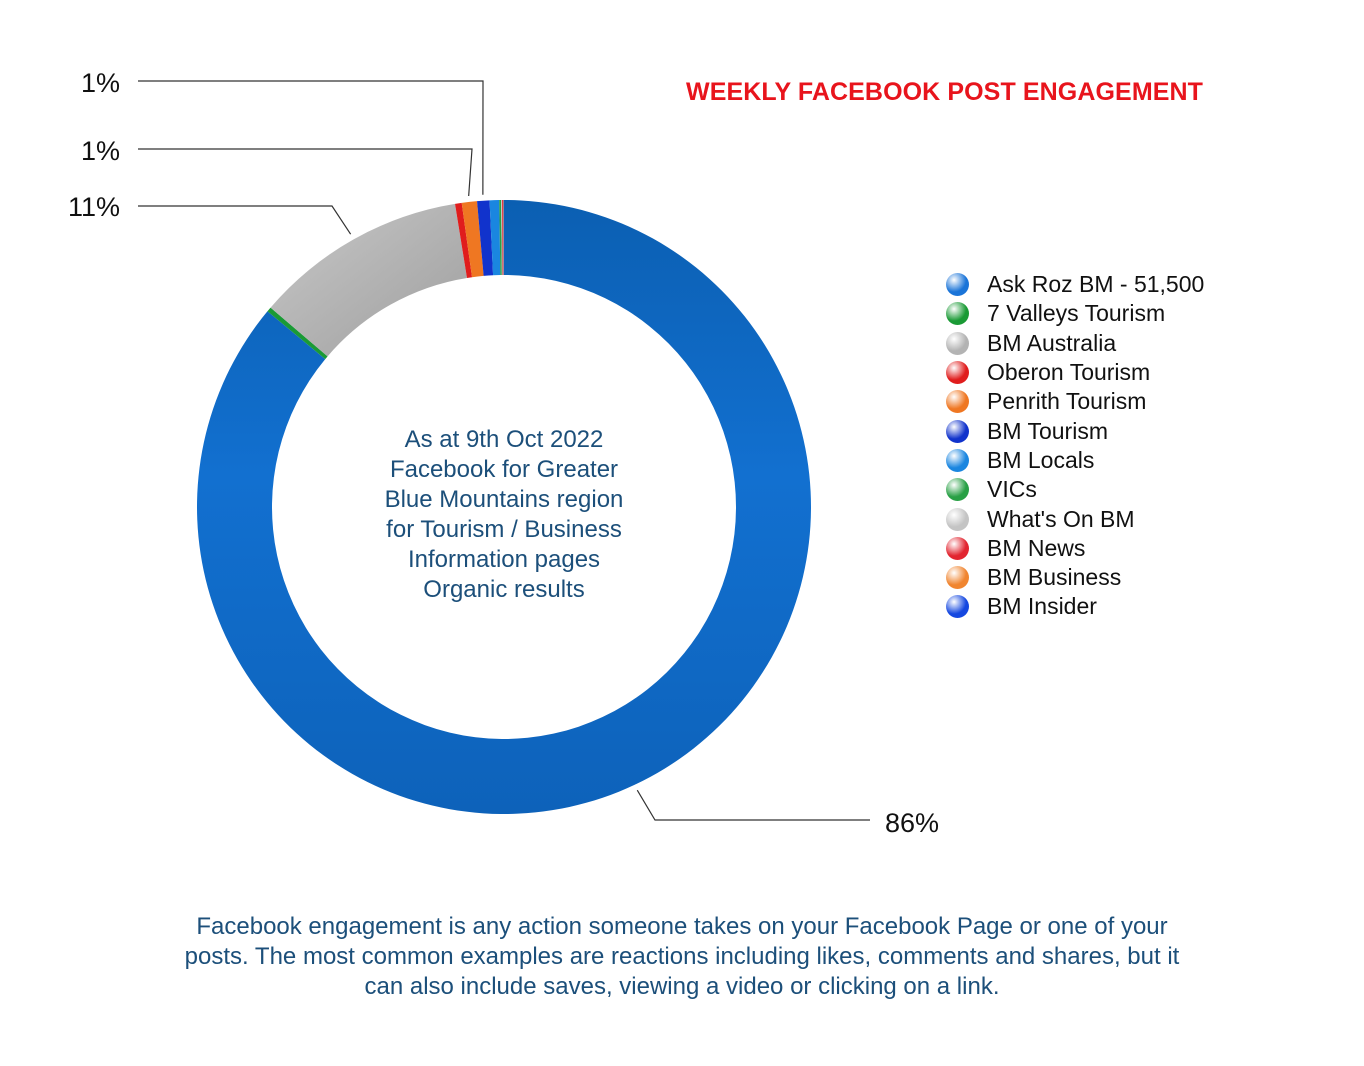 The height and width of the screenshot is (1066, 1364). I want to click on legend-label: Ask Roz BM - 51,500, so click(1096, 284).